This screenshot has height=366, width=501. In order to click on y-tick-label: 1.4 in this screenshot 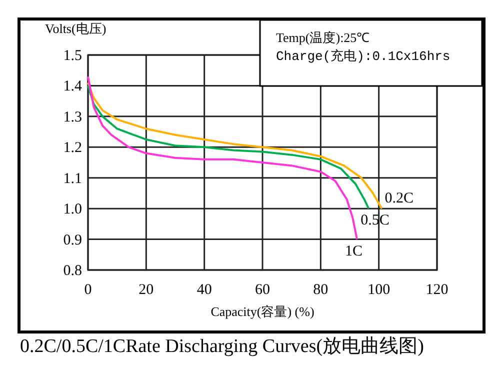, I will do `click(72, 86)`.